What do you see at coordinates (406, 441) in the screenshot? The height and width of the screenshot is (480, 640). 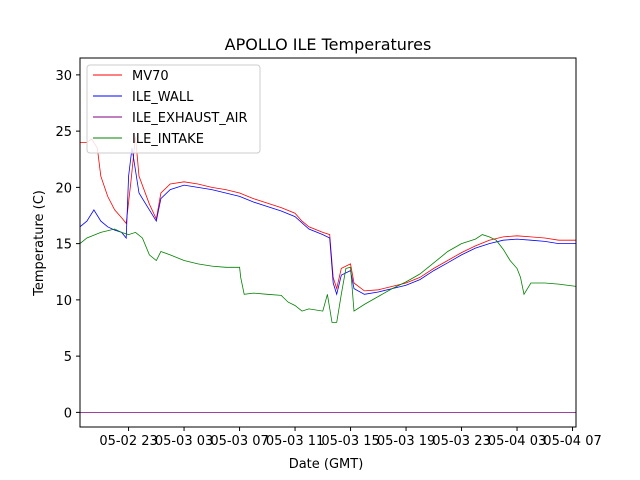 I see `x-tick-label: 05-03 19` at bounding box center [406, 441].